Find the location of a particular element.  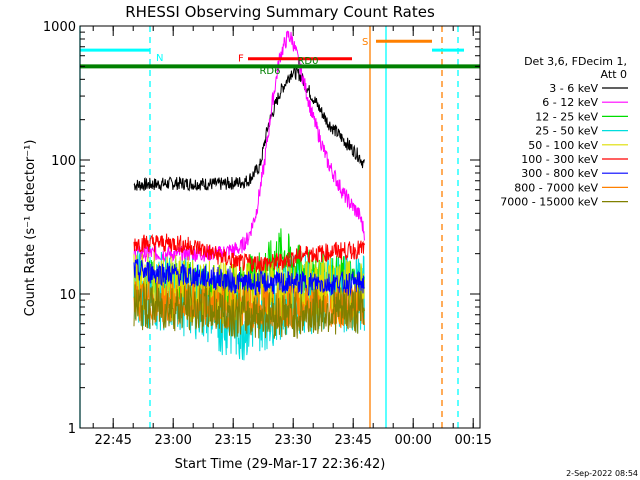

legend-label: 50 - 100 keV is located at coordinates (563, 145).